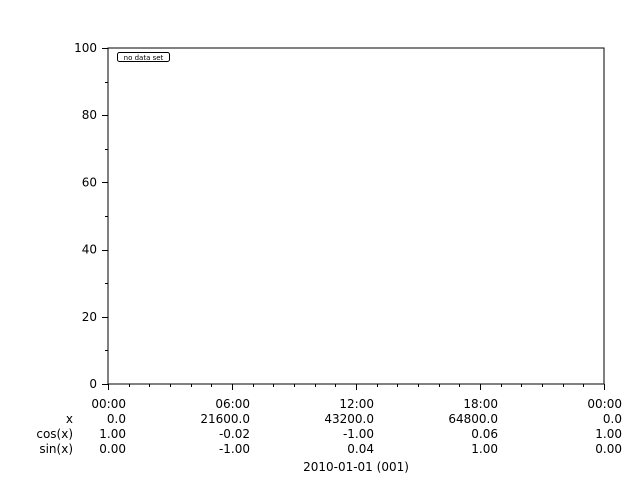 This screenshot has width=640, height=484. What do you see at coordinates (349, 419) in the screenshot?
I see `aux-row-value: 43200.0` at bounding box center [349, 419].